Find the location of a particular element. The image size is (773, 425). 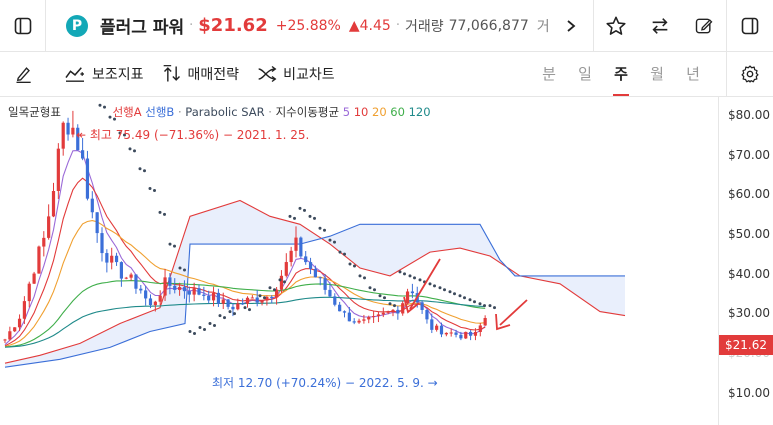

edit-button is located at coordinates (704, 25).